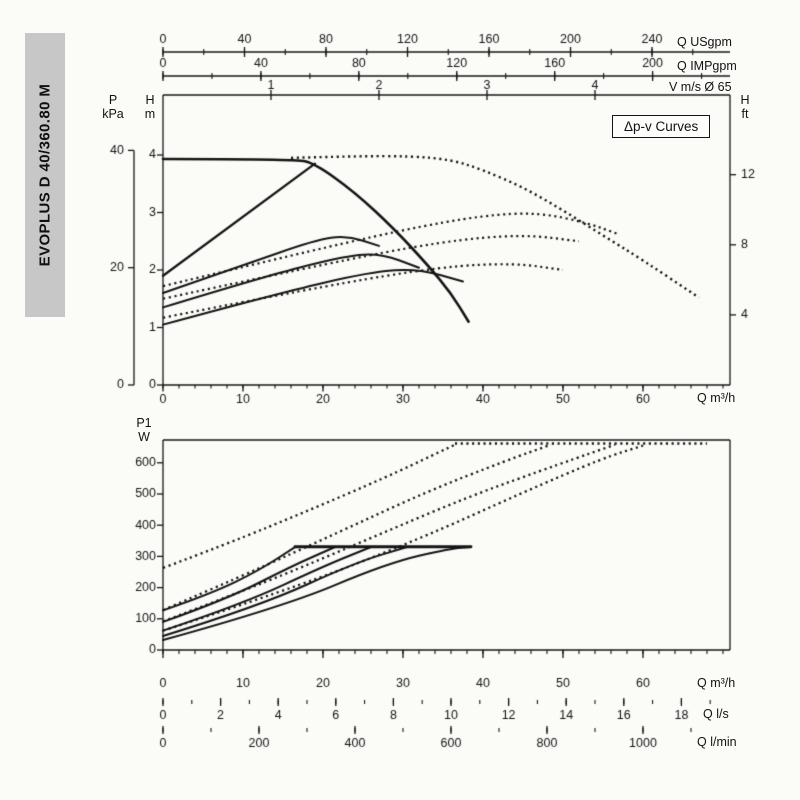  I want to click on head-ft-unit-line1: H, so click(745, 100).